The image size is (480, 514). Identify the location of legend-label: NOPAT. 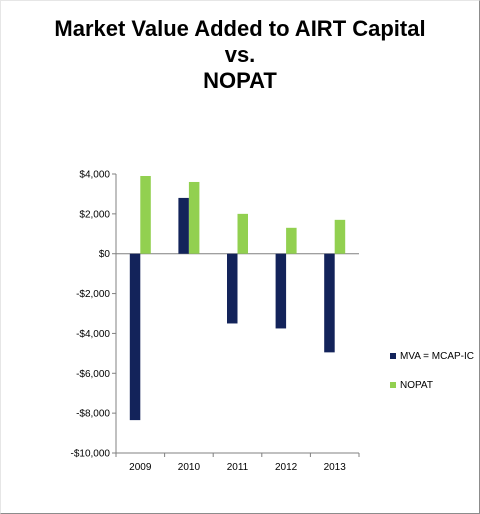
(416, 385).